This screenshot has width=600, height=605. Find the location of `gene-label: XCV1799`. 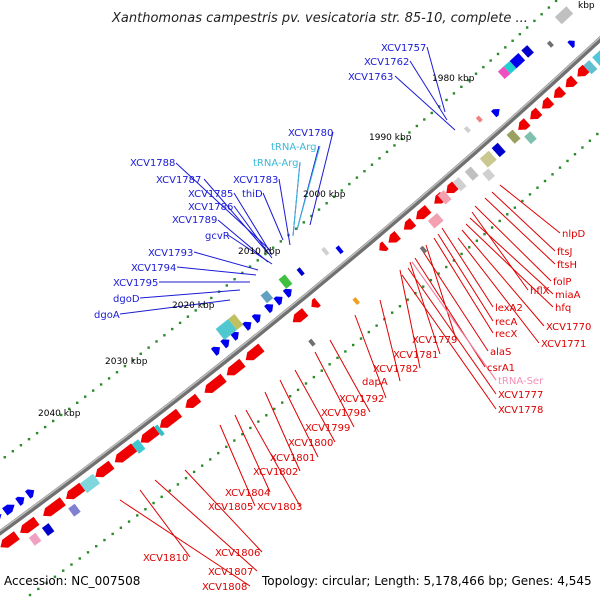

gene-label: XCV1799 is located at coordinates (327, 428).